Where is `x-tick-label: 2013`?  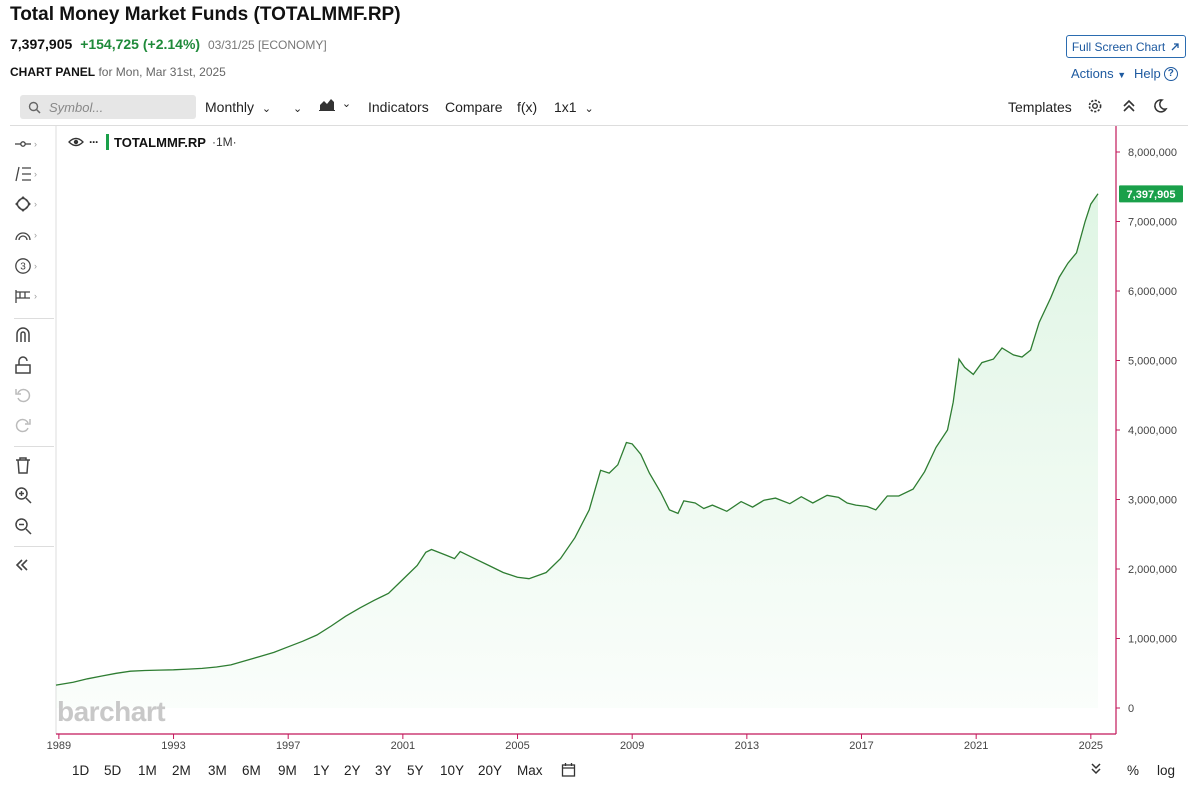
x-tick-label: 2013 is located at coordinates (747, 746).